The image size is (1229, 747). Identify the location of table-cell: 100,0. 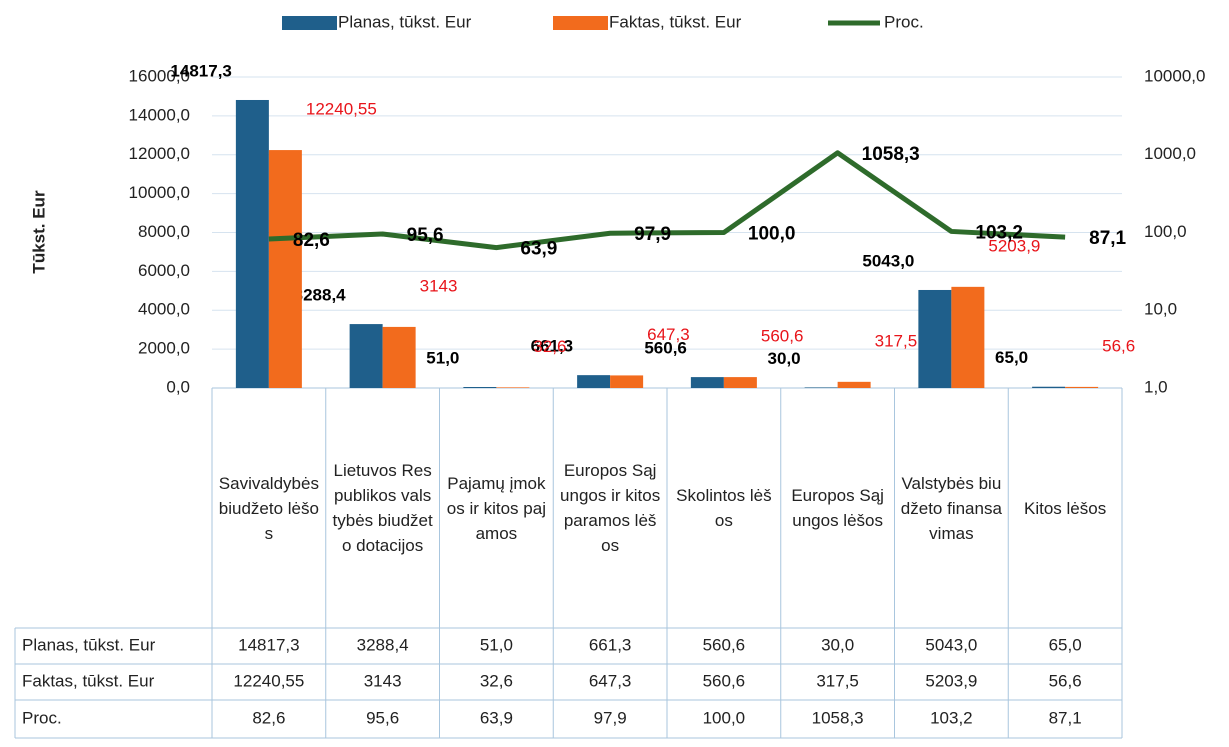
(724, 717).